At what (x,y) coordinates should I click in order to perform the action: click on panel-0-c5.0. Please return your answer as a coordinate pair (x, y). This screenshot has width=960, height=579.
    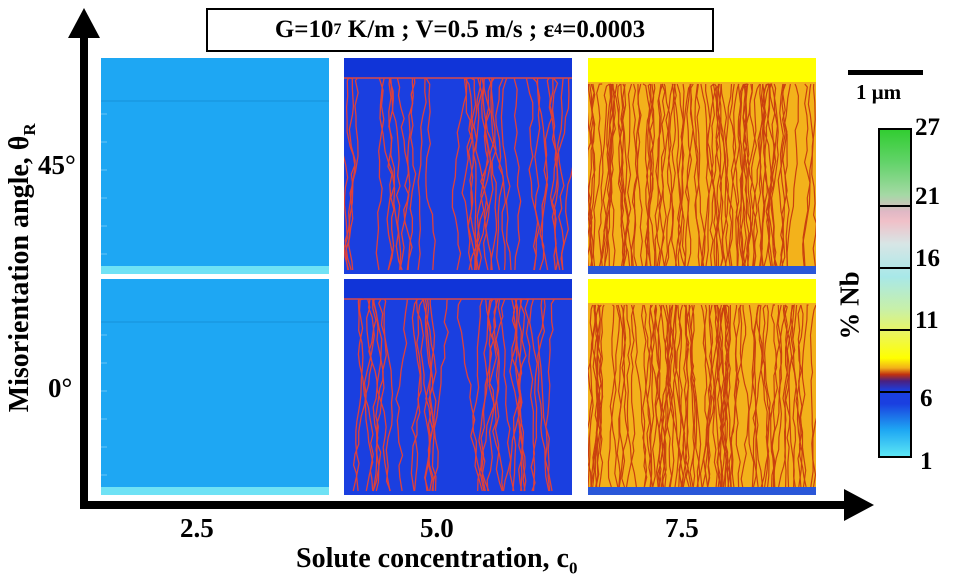
    Looking at the image, I should click on (458, 387).